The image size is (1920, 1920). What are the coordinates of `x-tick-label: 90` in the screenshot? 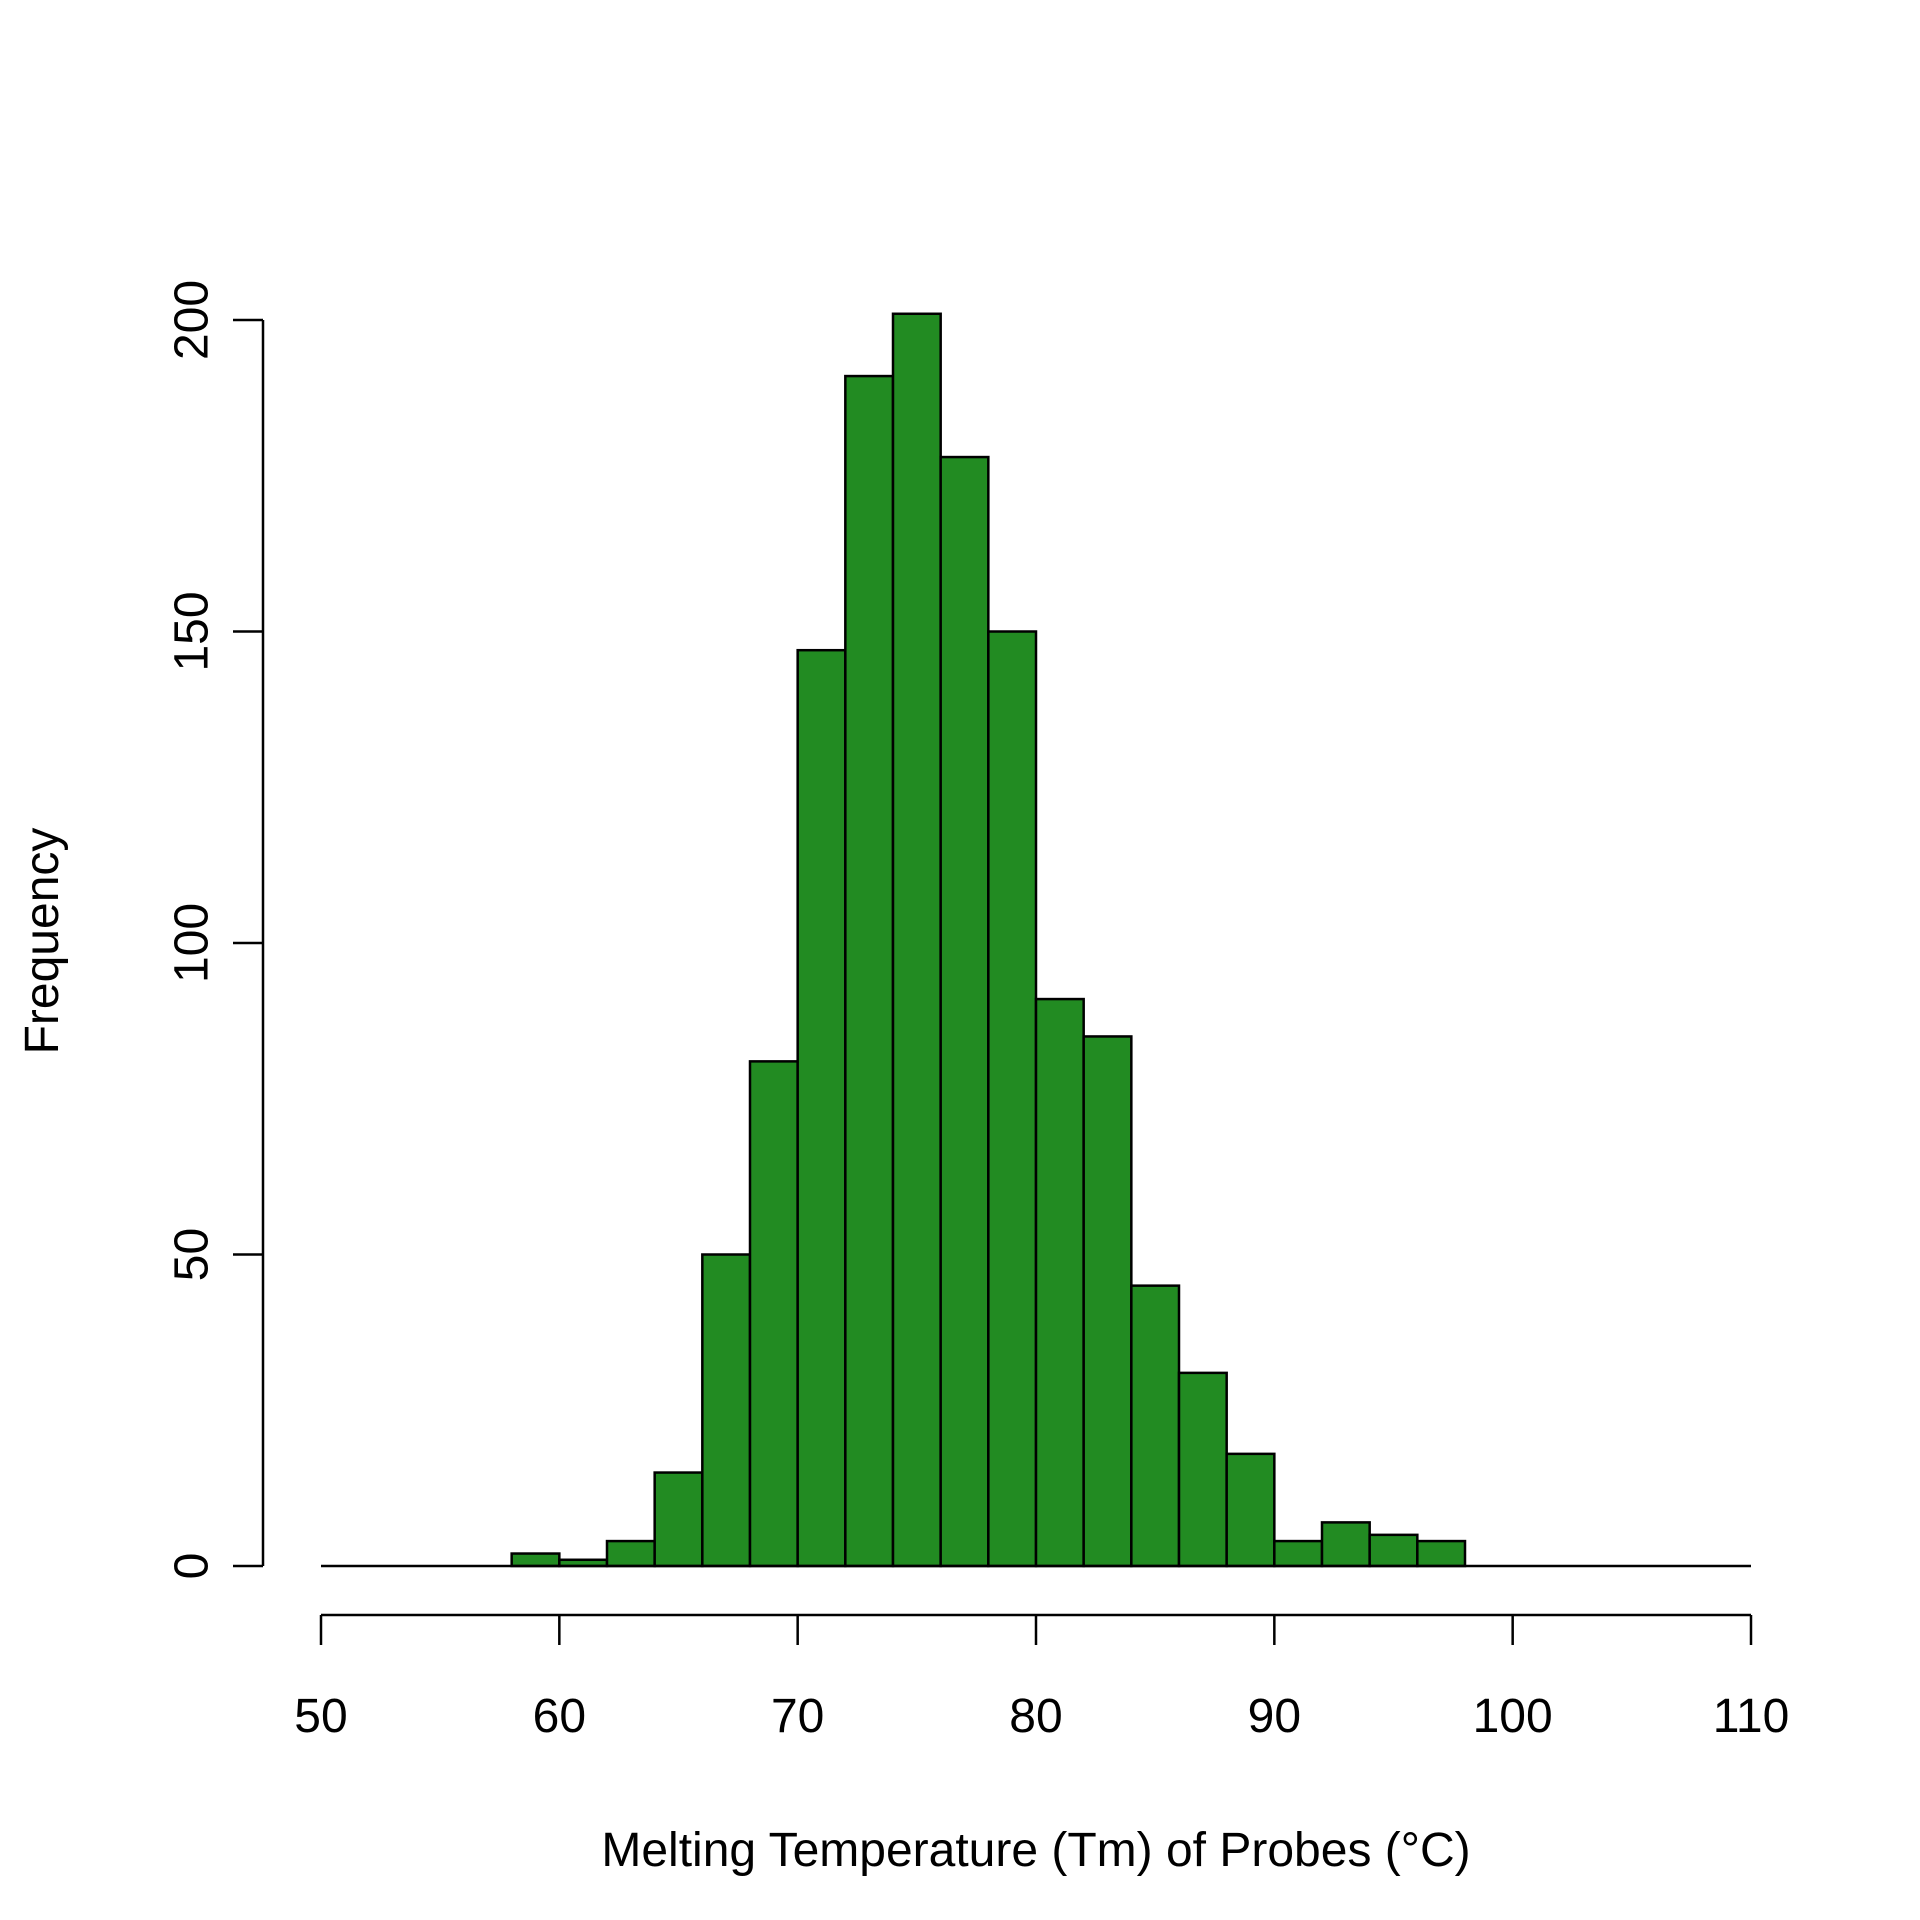 It's located at (1274, 1716).